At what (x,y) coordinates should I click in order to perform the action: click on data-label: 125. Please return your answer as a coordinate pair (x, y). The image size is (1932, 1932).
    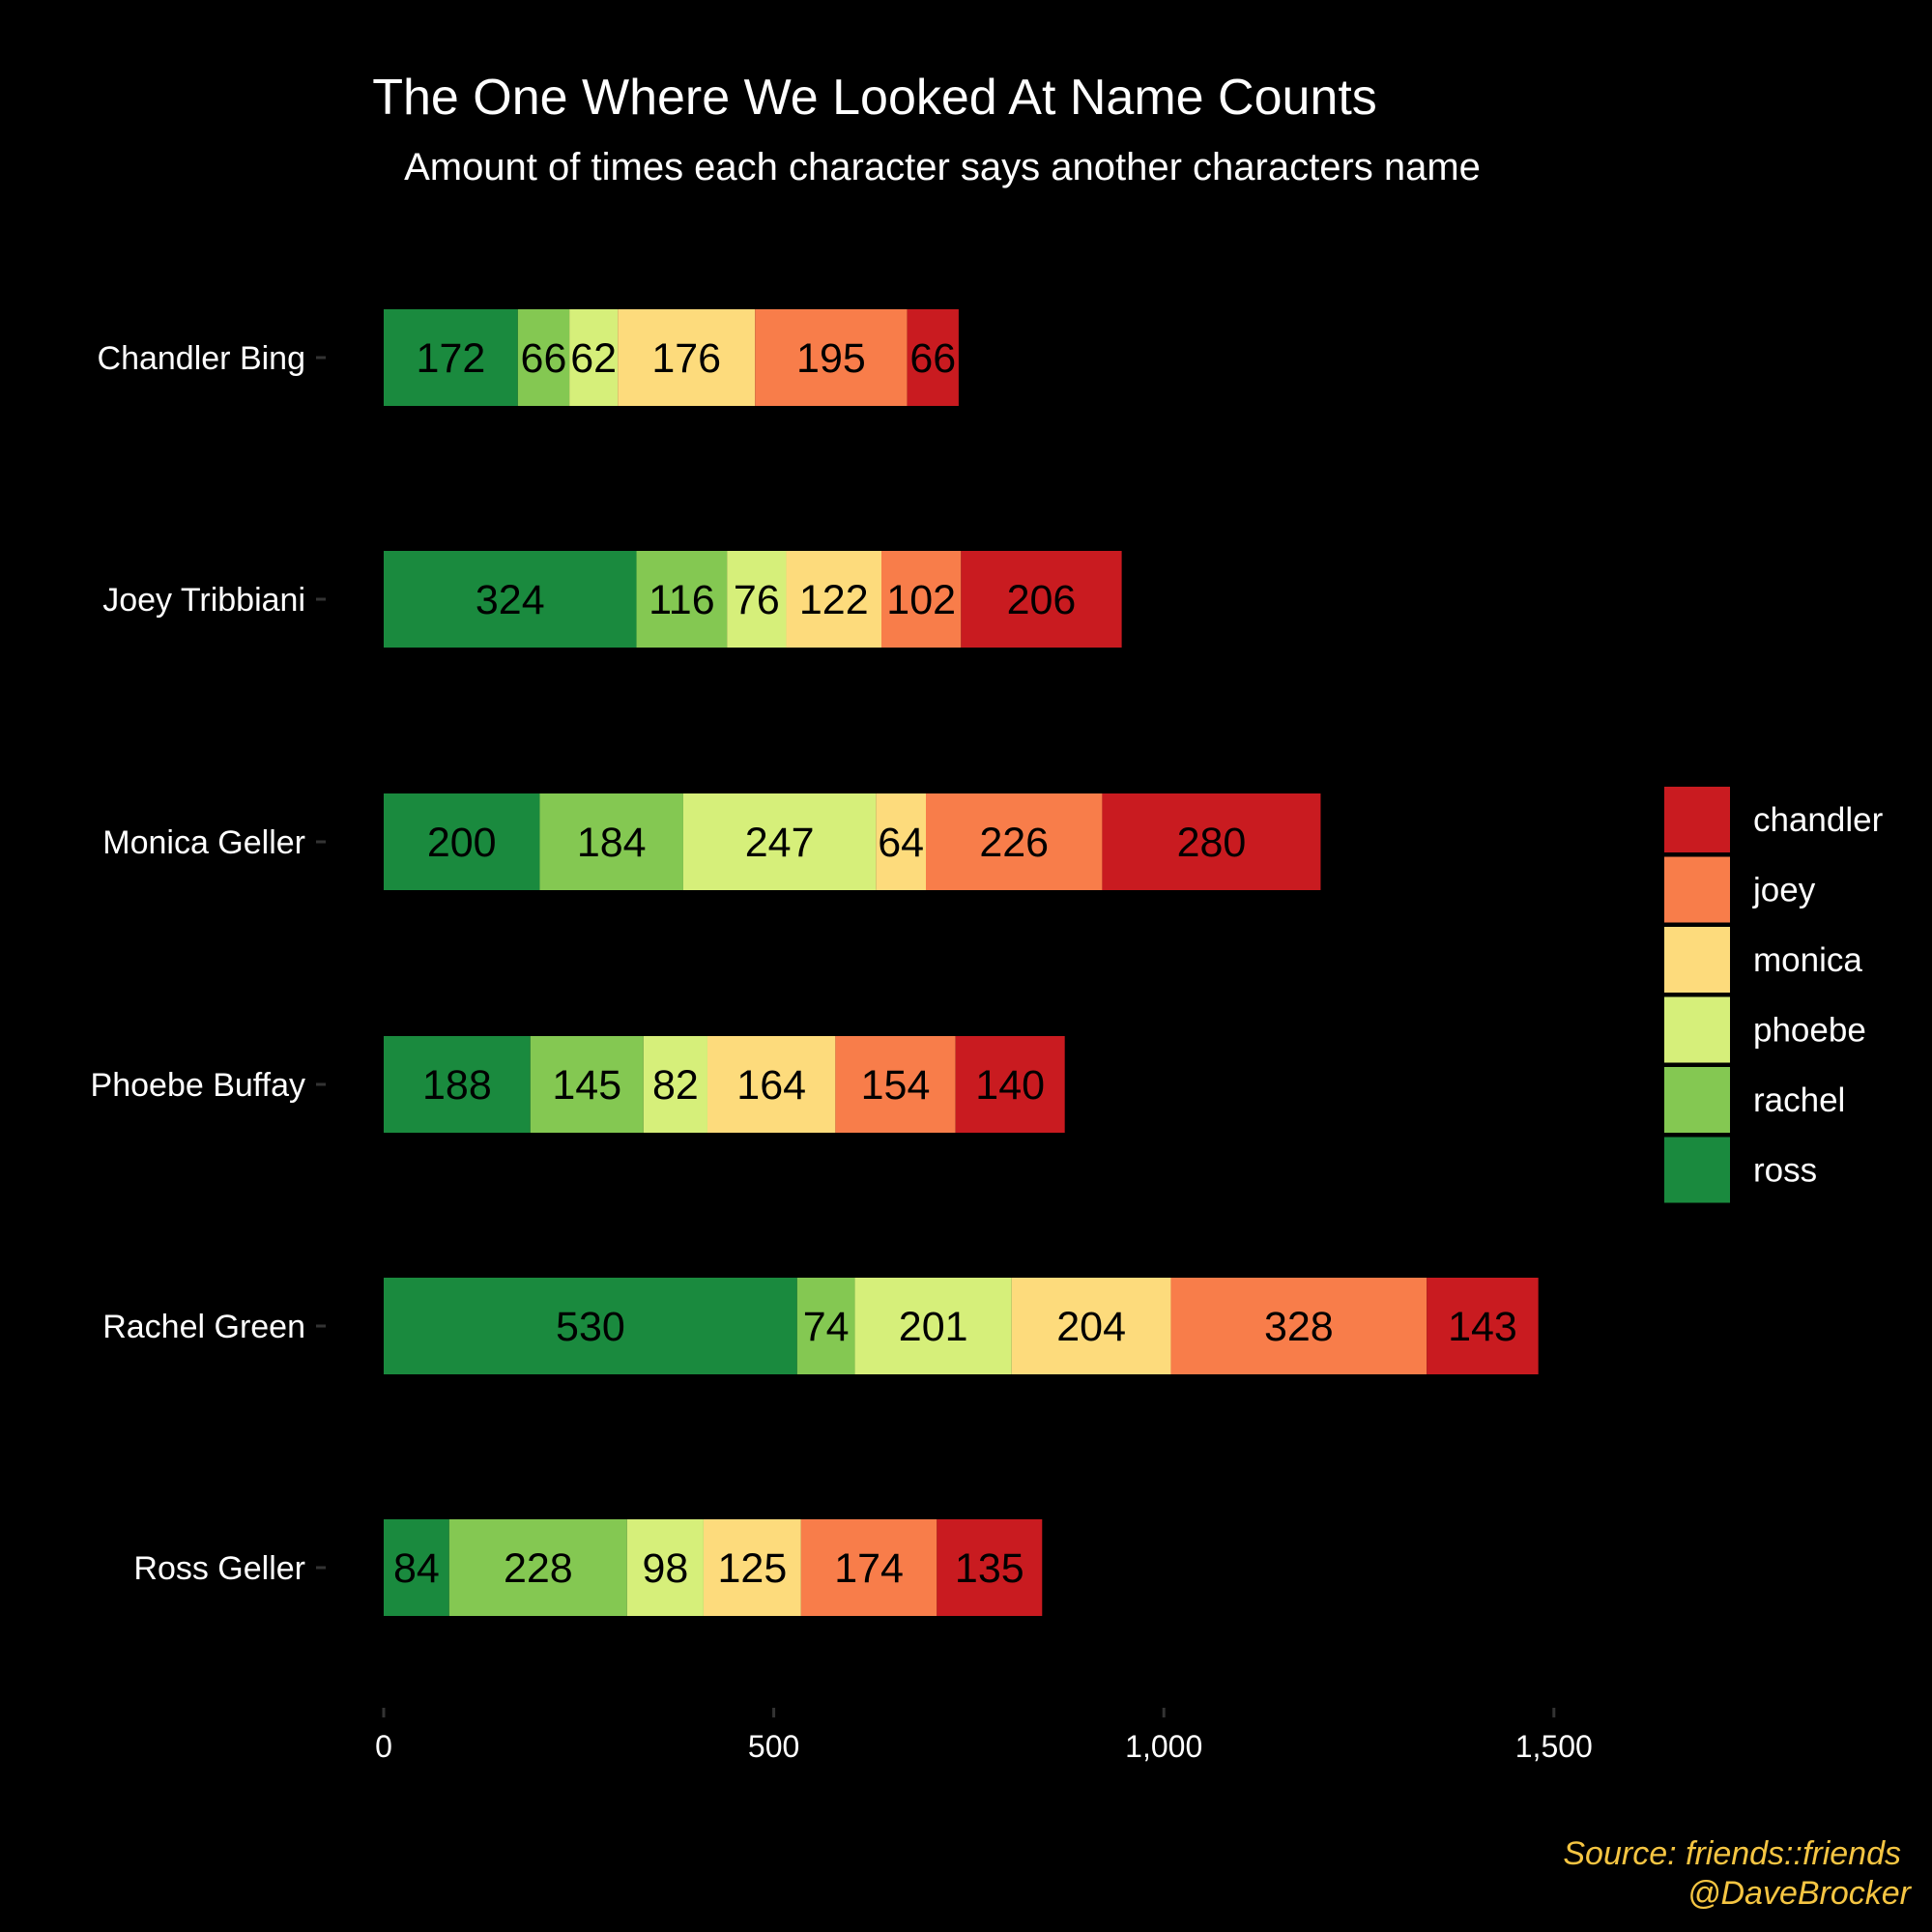
    Looking at the image, I should click on (753, 1568).